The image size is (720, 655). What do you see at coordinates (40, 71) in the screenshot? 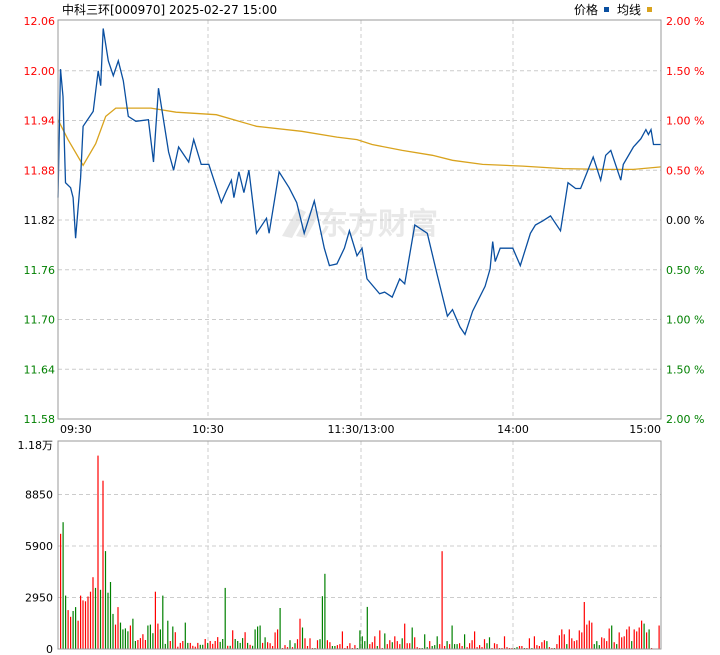
I see `price-axis-label: 12.00` at bounding box center [40, 71].